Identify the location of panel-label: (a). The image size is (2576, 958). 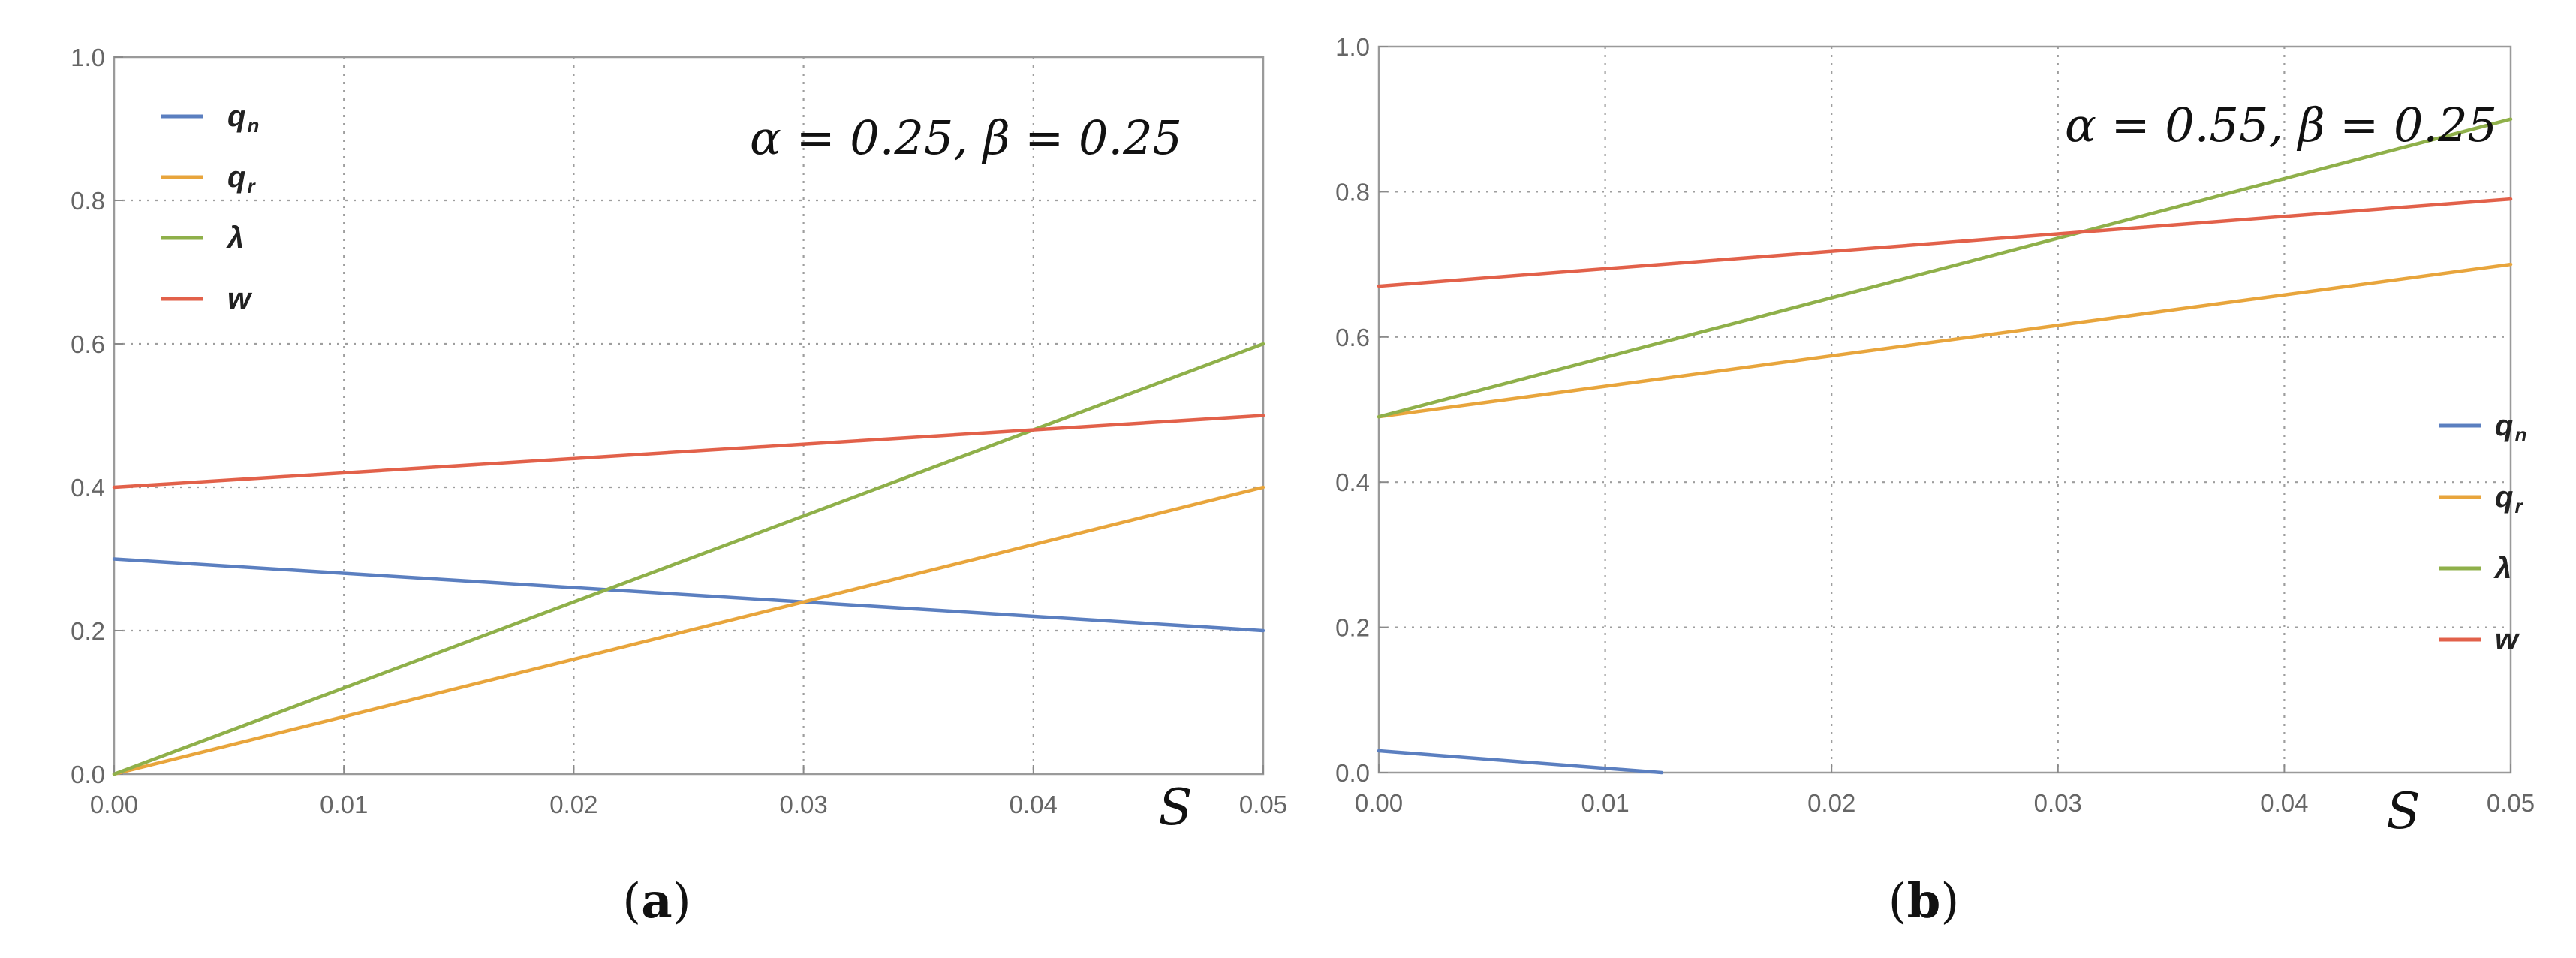
(656, 901).